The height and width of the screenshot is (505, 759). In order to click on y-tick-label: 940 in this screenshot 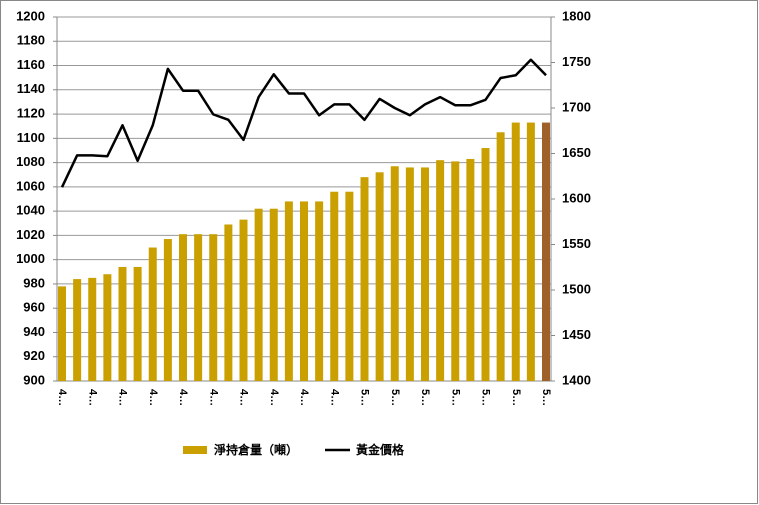, I will do `click(34, 331)`.